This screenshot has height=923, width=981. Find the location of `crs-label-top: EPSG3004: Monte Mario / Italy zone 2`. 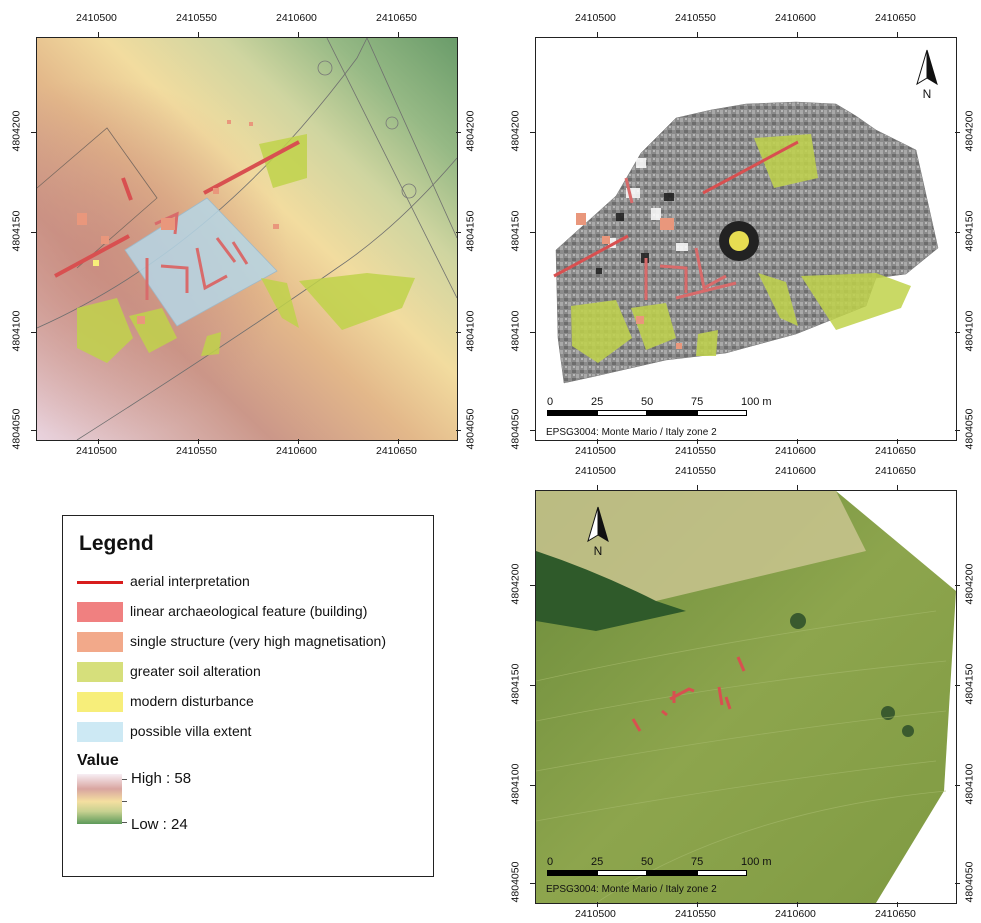

crs-label-top: EPSG3004: Monte Mario / Italy zone 2 is located at coordinates (631, 432).